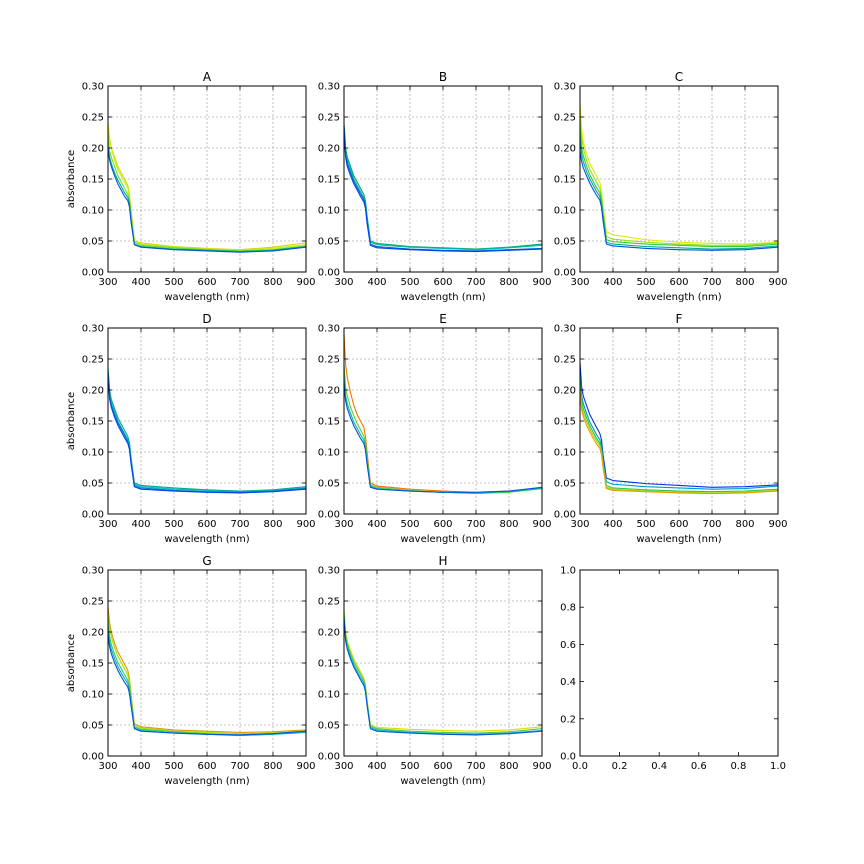  I want to click on x-tick-label: 600, so click(442, 524).